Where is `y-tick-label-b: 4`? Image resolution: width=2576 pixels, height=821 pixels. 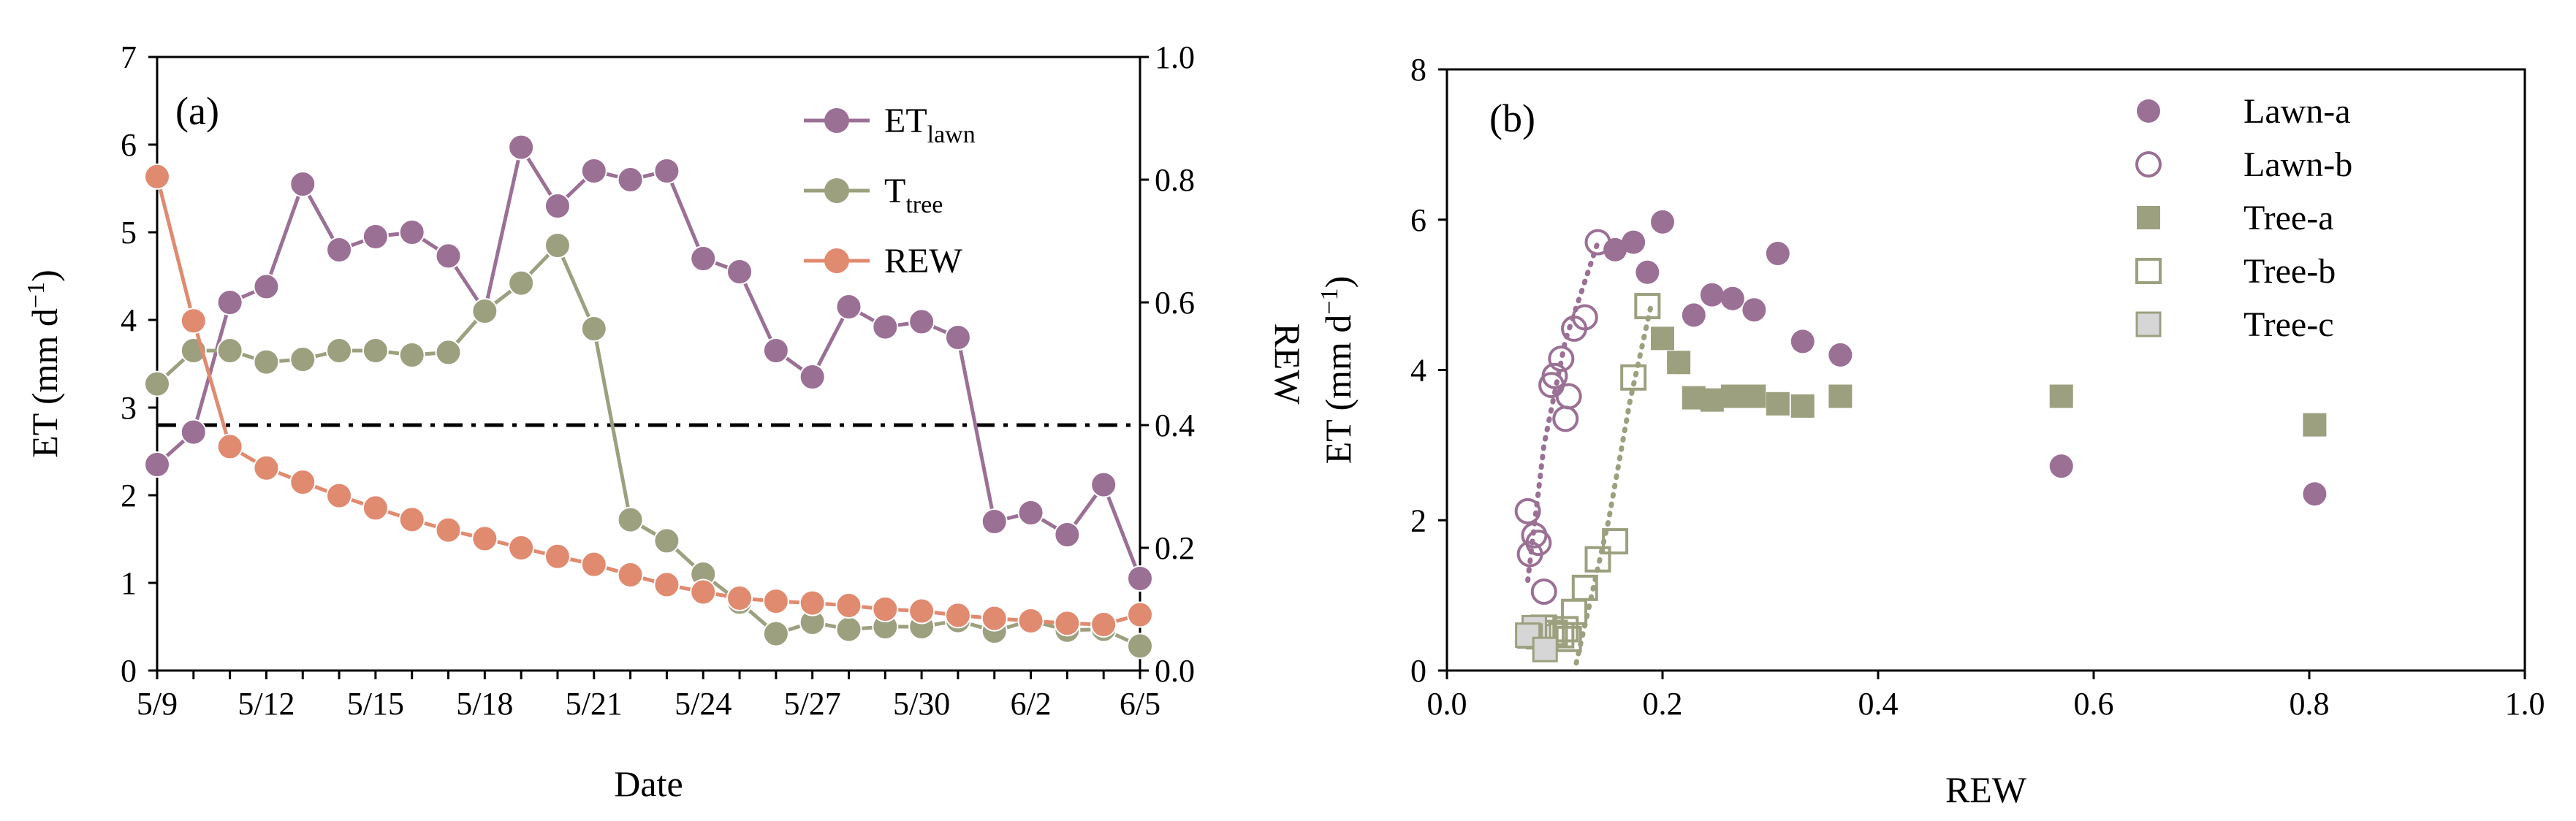
y-tick-label-b: 4 is located at coordinates (1418, 371).